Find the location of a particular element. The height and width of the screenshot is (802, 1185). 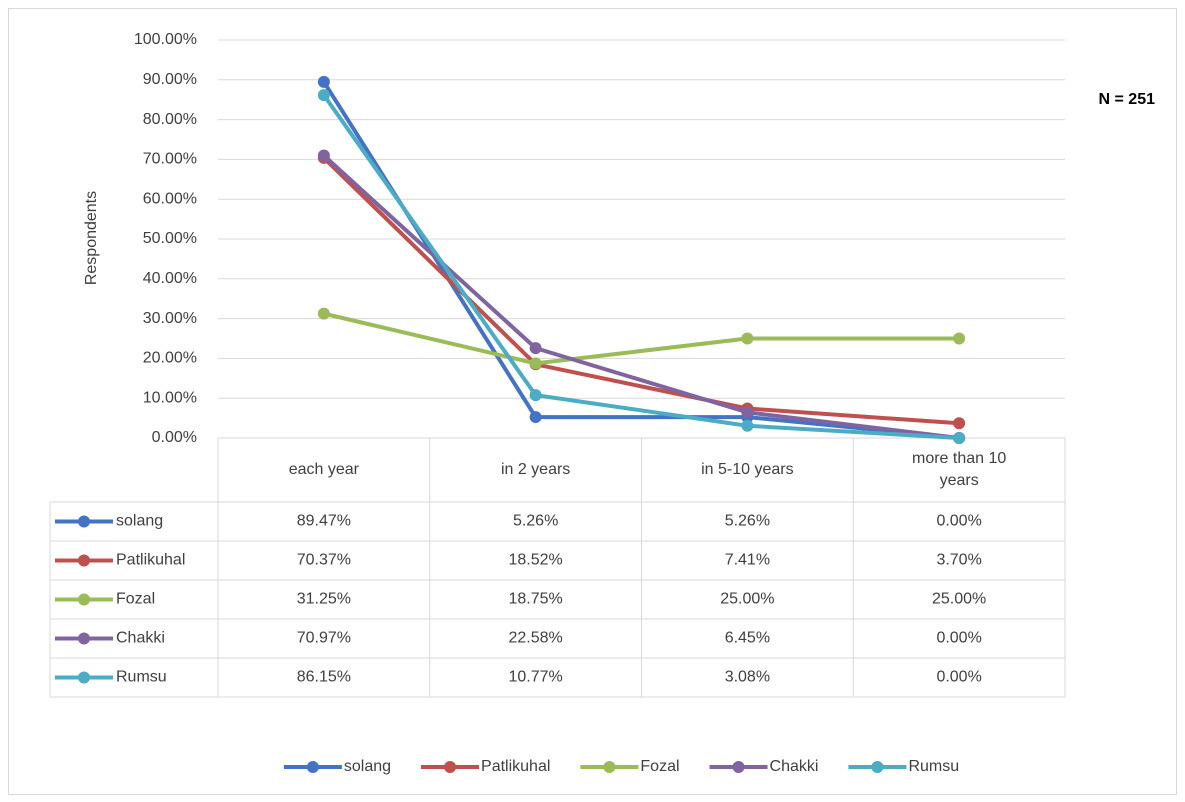

x-tick-label: in 5-10 years is located at coordinates (748, 470).